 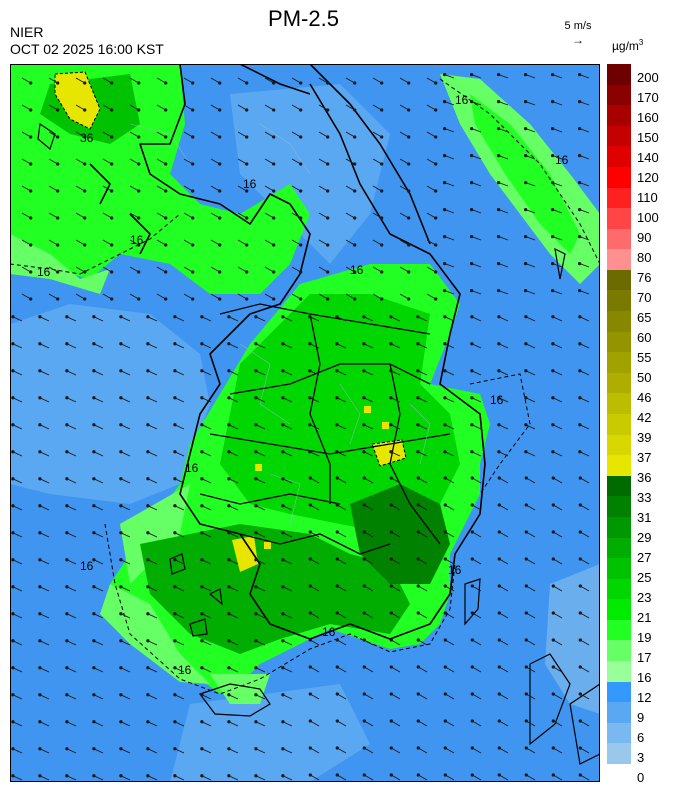 What do you see at coordinates (648, 157) in the screenshot?
I see `legend-label: 140` at bounding box center [648, 157].